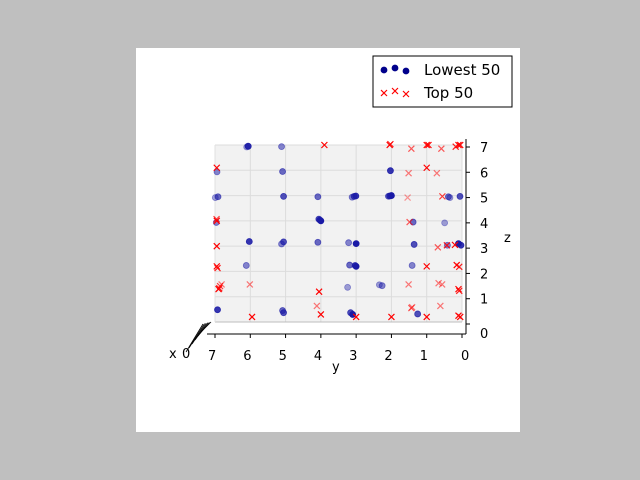 The image size is (640, 480). What do you see at coordinates (477, 241) in the screenshot?
I see `z-axis-ticks: 0 1 2 3 4 5 6 7` at bounding box center [477, 241].